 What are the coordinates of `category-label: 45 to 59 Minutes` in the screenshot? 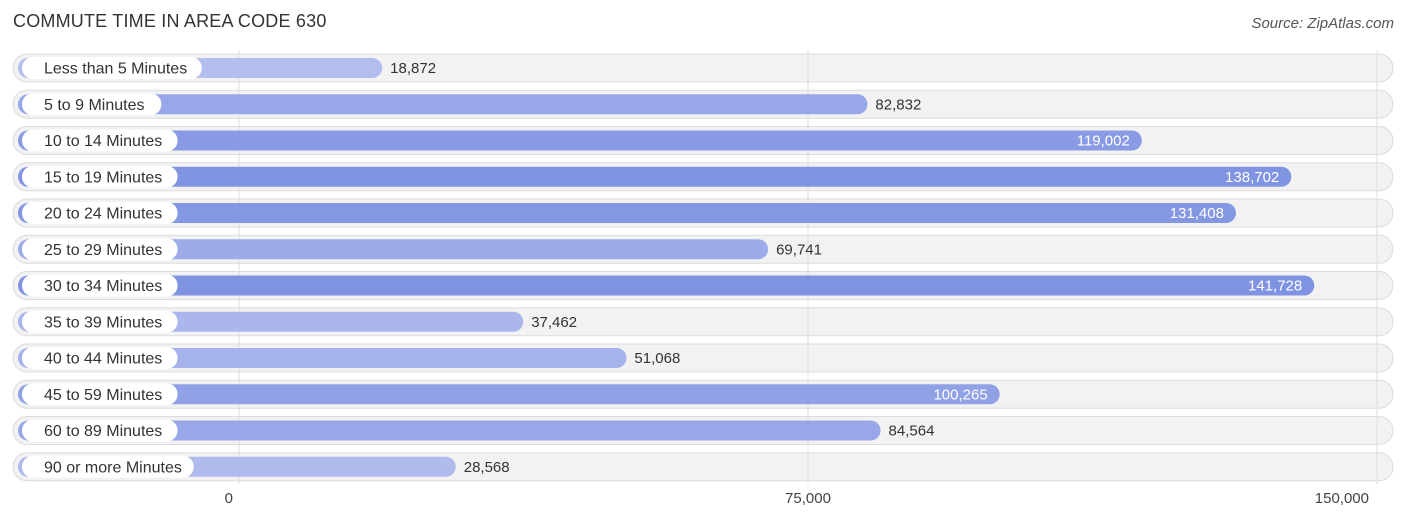 It's located at (103, 395).